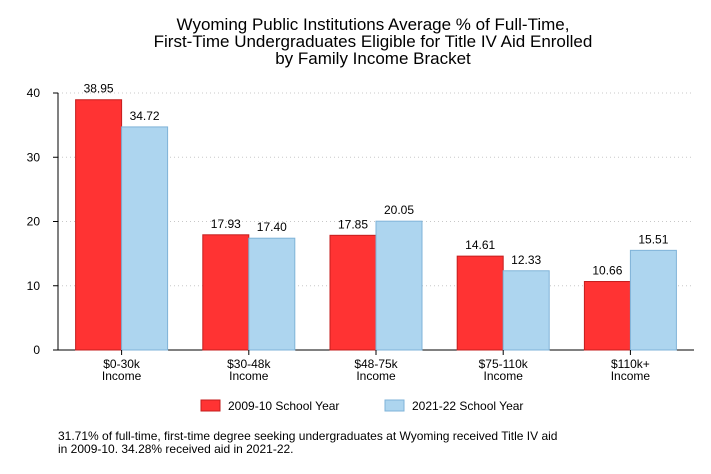  I want to click on data-label: 34.72, so click(145, 116).